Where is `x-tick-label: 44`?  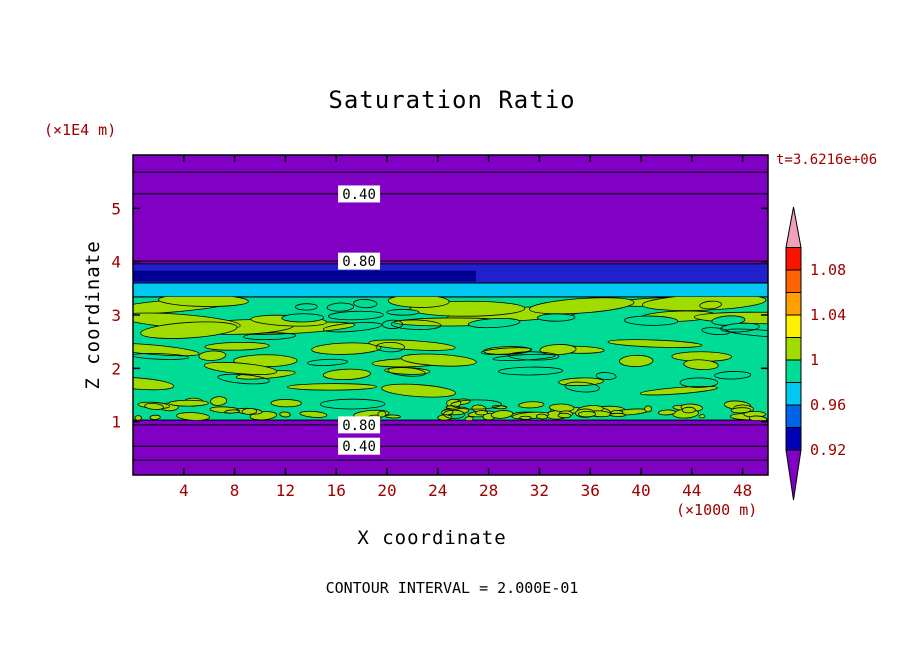
x-tick-label: 44 is located at coordinates (691, 490).